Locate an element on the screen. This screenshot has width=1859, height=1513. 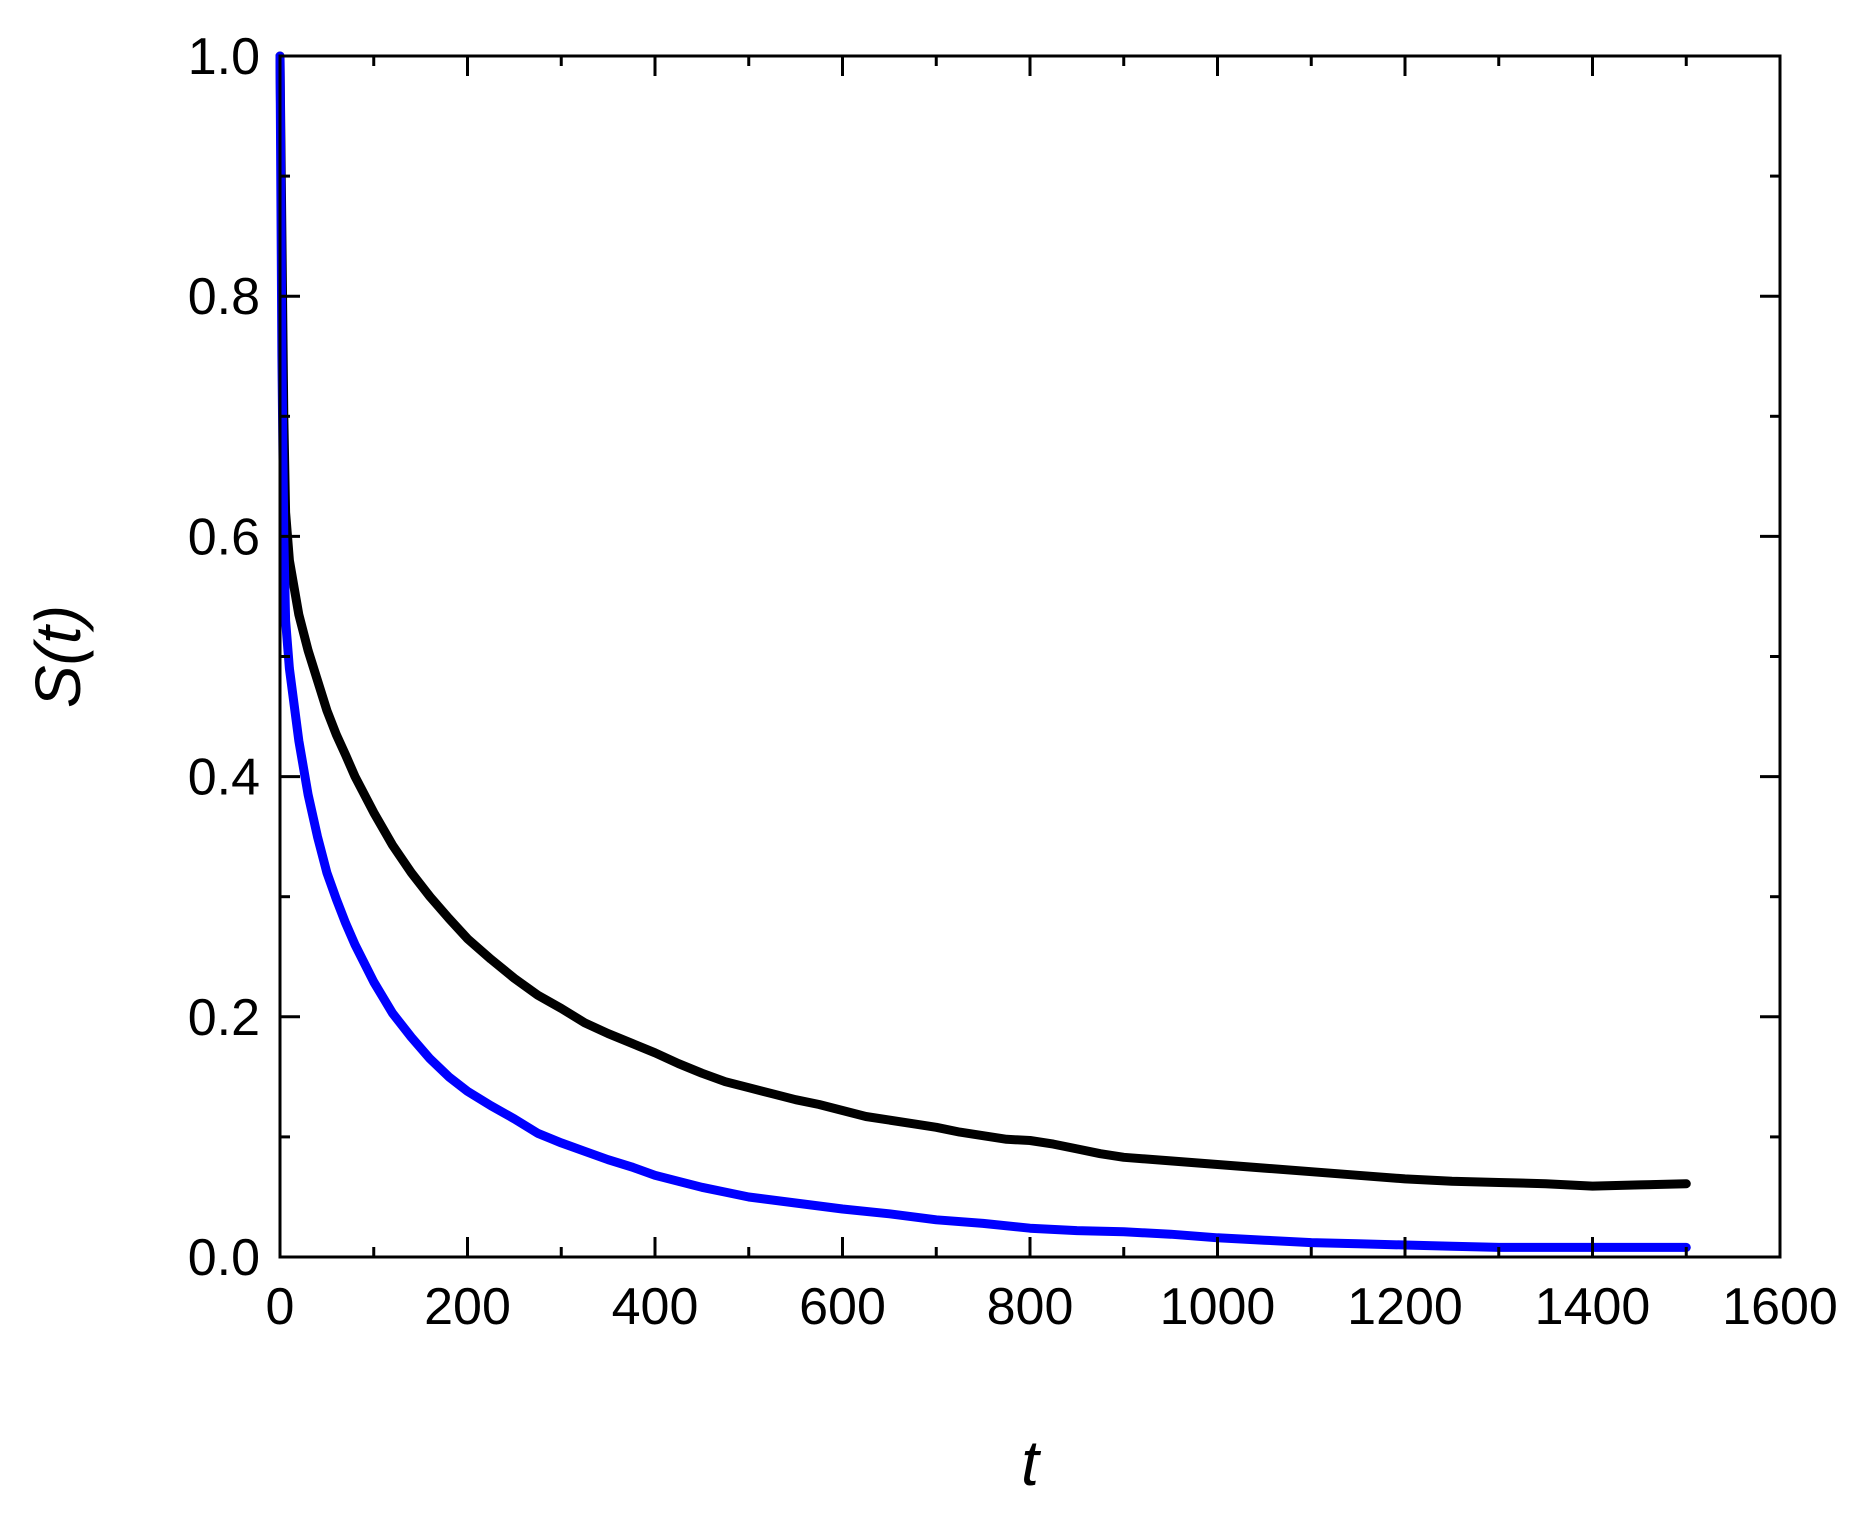
x-axis-title: t is located at coordinates (1031, 1463).